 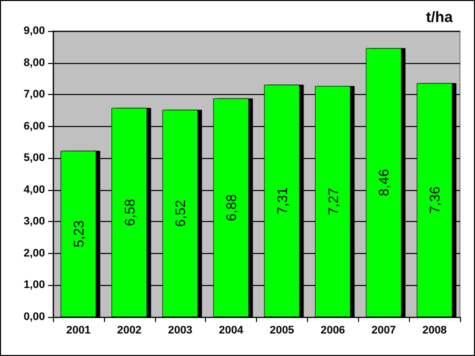 What do you see at coordinates (180, 330) in the screenshot?
I see `x-tick-label: 2003` at bounding box center [180, 330].